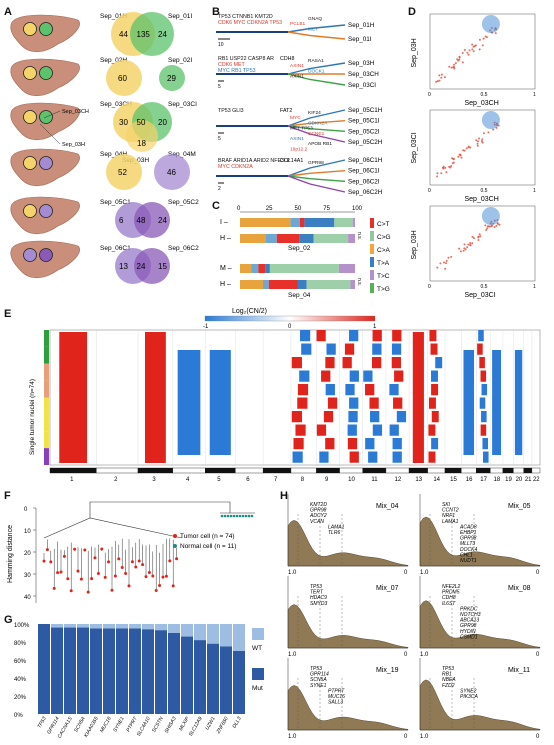  I want to click on gene-label: CCNT2, so click(450, 511).